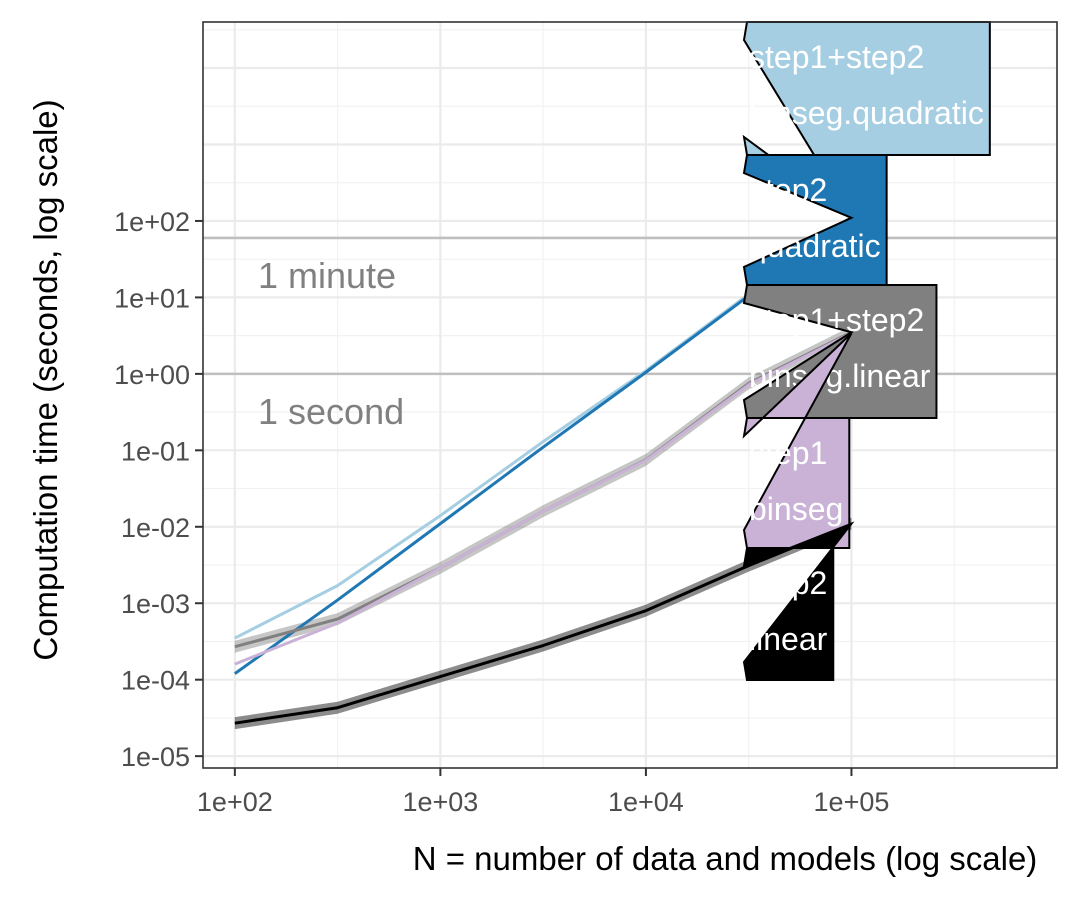  What do you see at coordinates (852, 802) in the screenshot?
I see `x-tick-label: 1e+05` at bounding box center [852, 802].